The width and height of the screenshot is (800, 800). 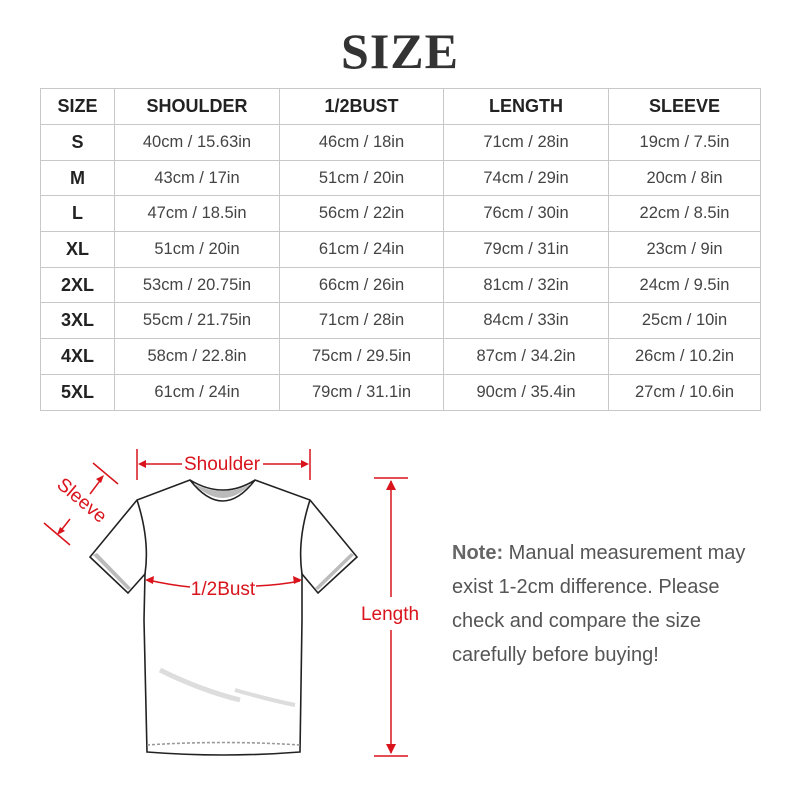 What do you see at coordinates (684, 321) in the screenshot?
I see `measurement-cell: 25cm / 10in` at bounding box center [684, 321].